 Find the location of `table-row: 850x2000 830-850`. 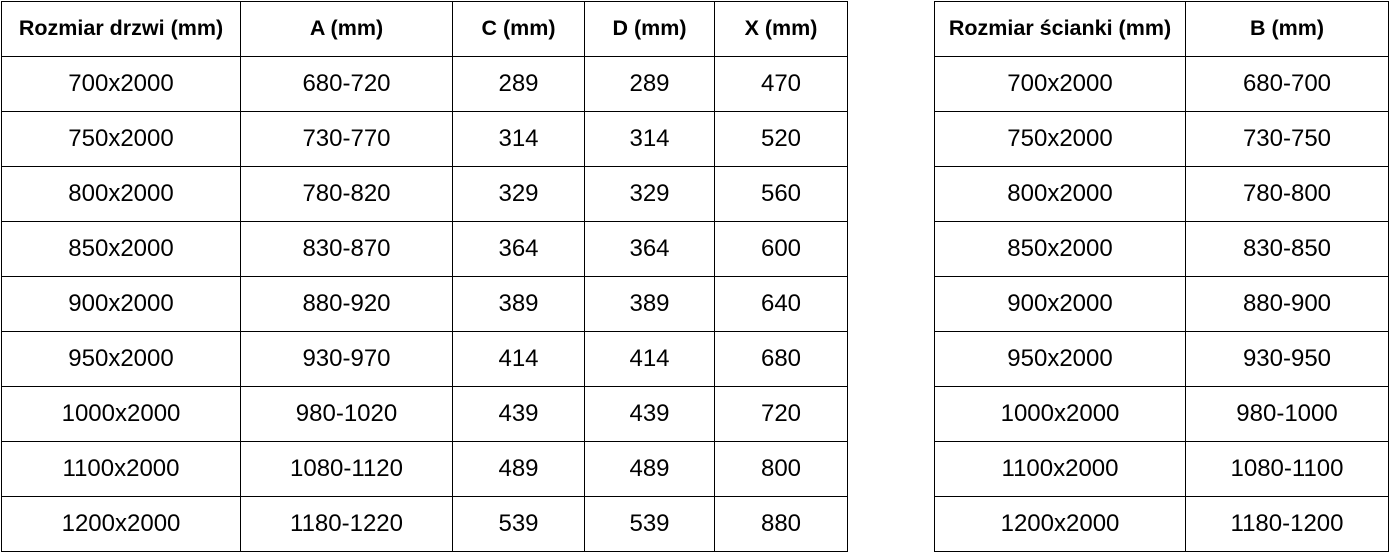

table-row: 850x2000 830-850 is located at coordinates (1161, 249).